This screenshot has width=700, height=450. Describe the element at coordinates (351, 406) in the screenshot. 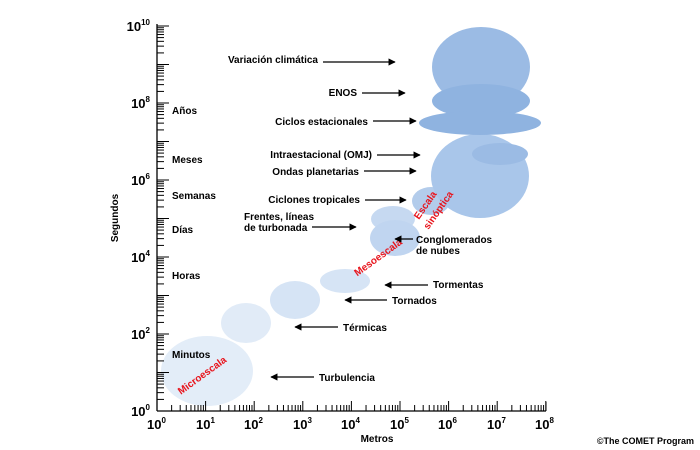

I see `x-axis-ticks` at that location.